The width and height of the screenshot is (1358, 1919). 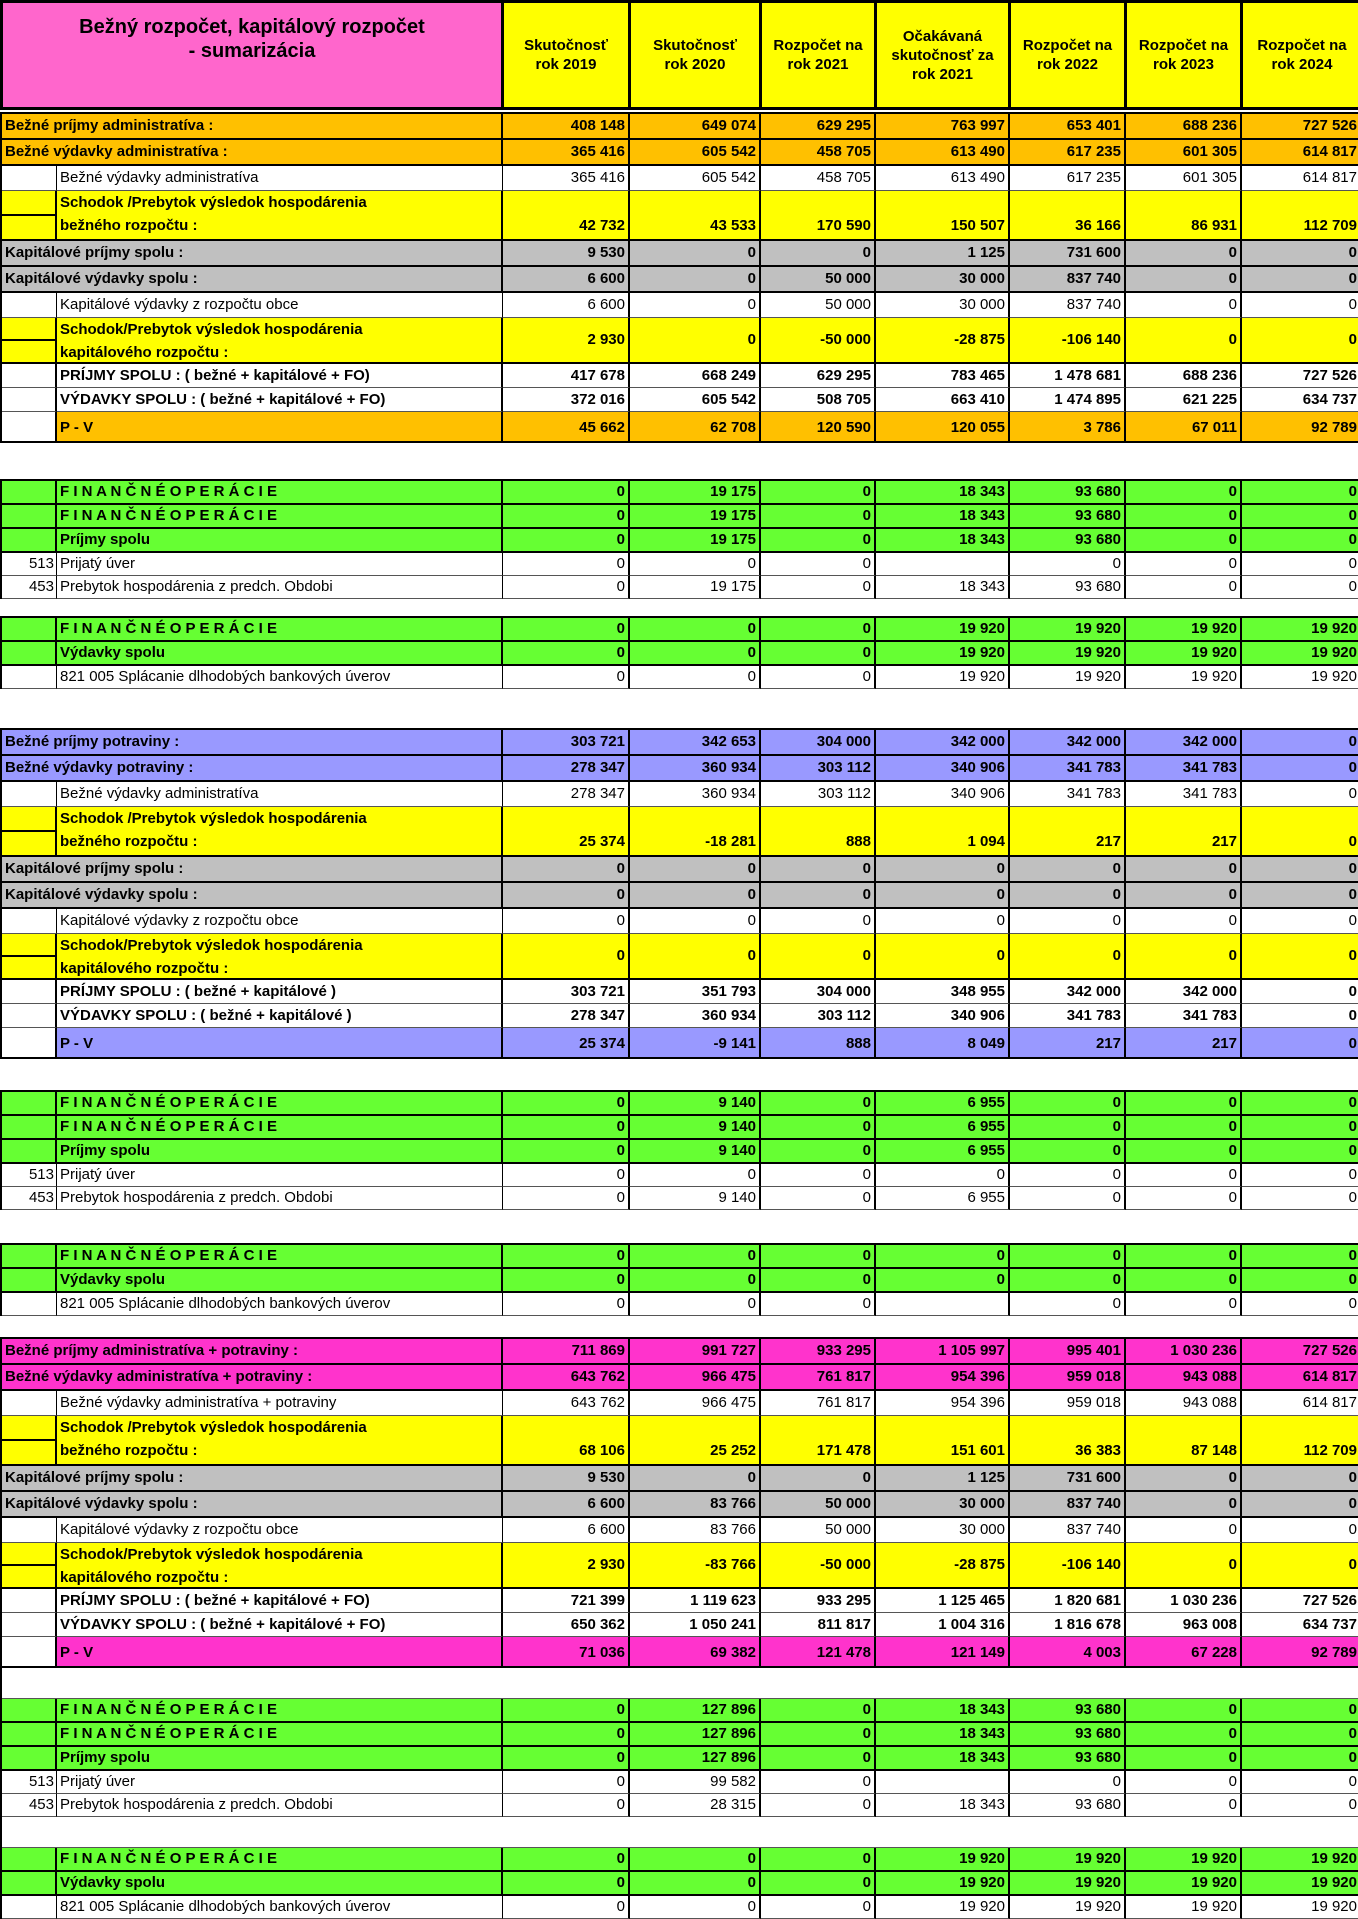 What do you see at coordinates (695, 1043) in the screenshot?
I see `value-cell: -9 141` at bounding box center [695, 1043].